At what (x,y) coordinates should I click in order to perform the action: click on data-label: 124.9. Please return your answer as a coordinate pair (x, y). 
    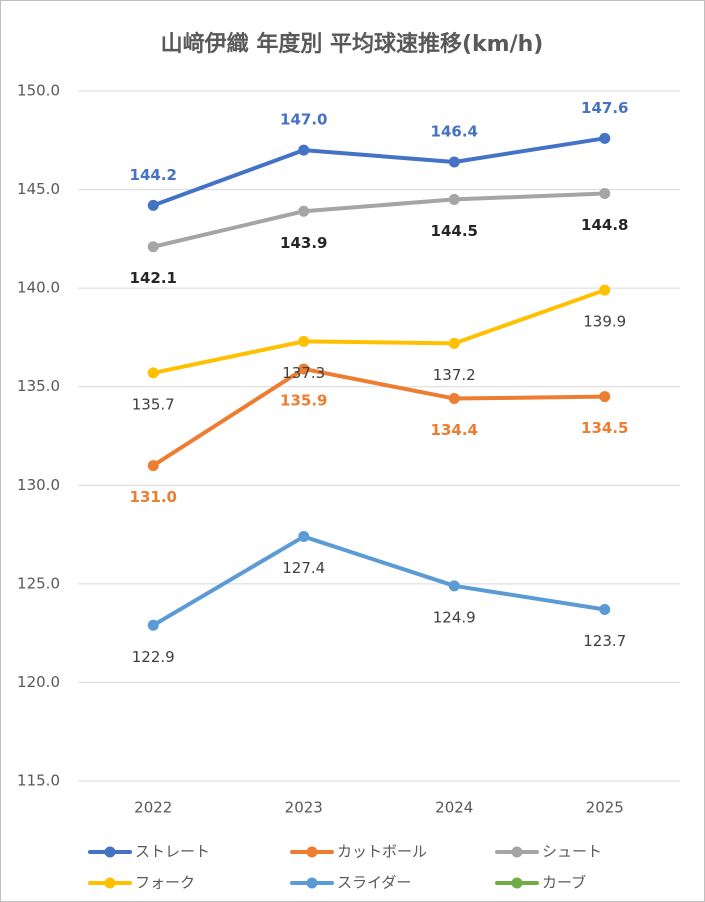
    Looking at the image, I should click on (454, 617).